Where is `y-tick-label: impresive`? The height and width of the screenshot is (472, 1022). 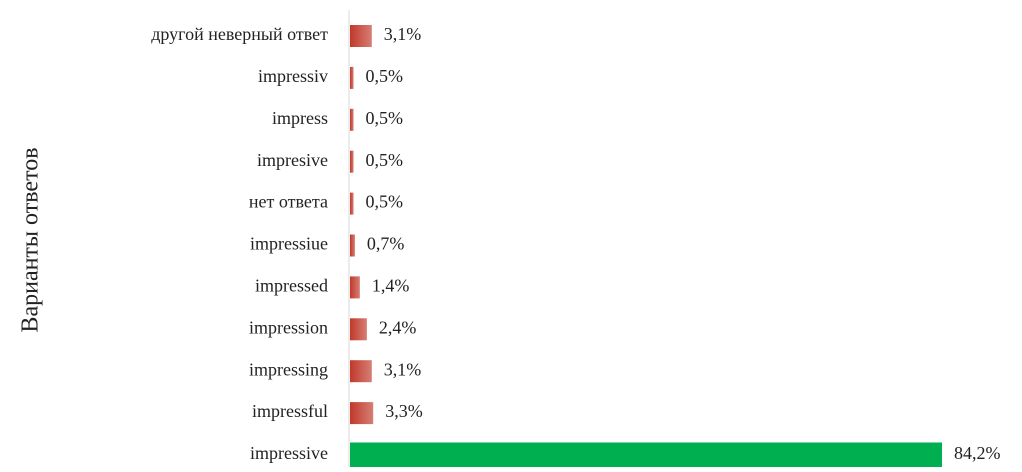 y-tick-label: impresive is located at coordinates (292, 160).